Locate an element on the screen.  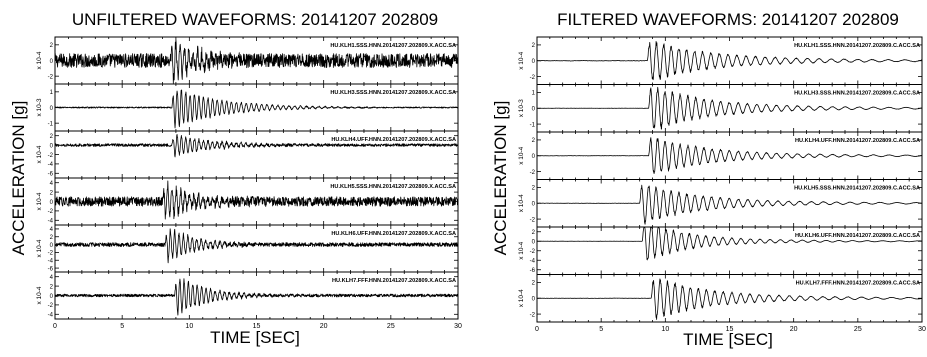
channel-label: HU.KLH5.SSS.HNN.20141207.202809.X.ACC.SA is located at coordinates (393, 187).